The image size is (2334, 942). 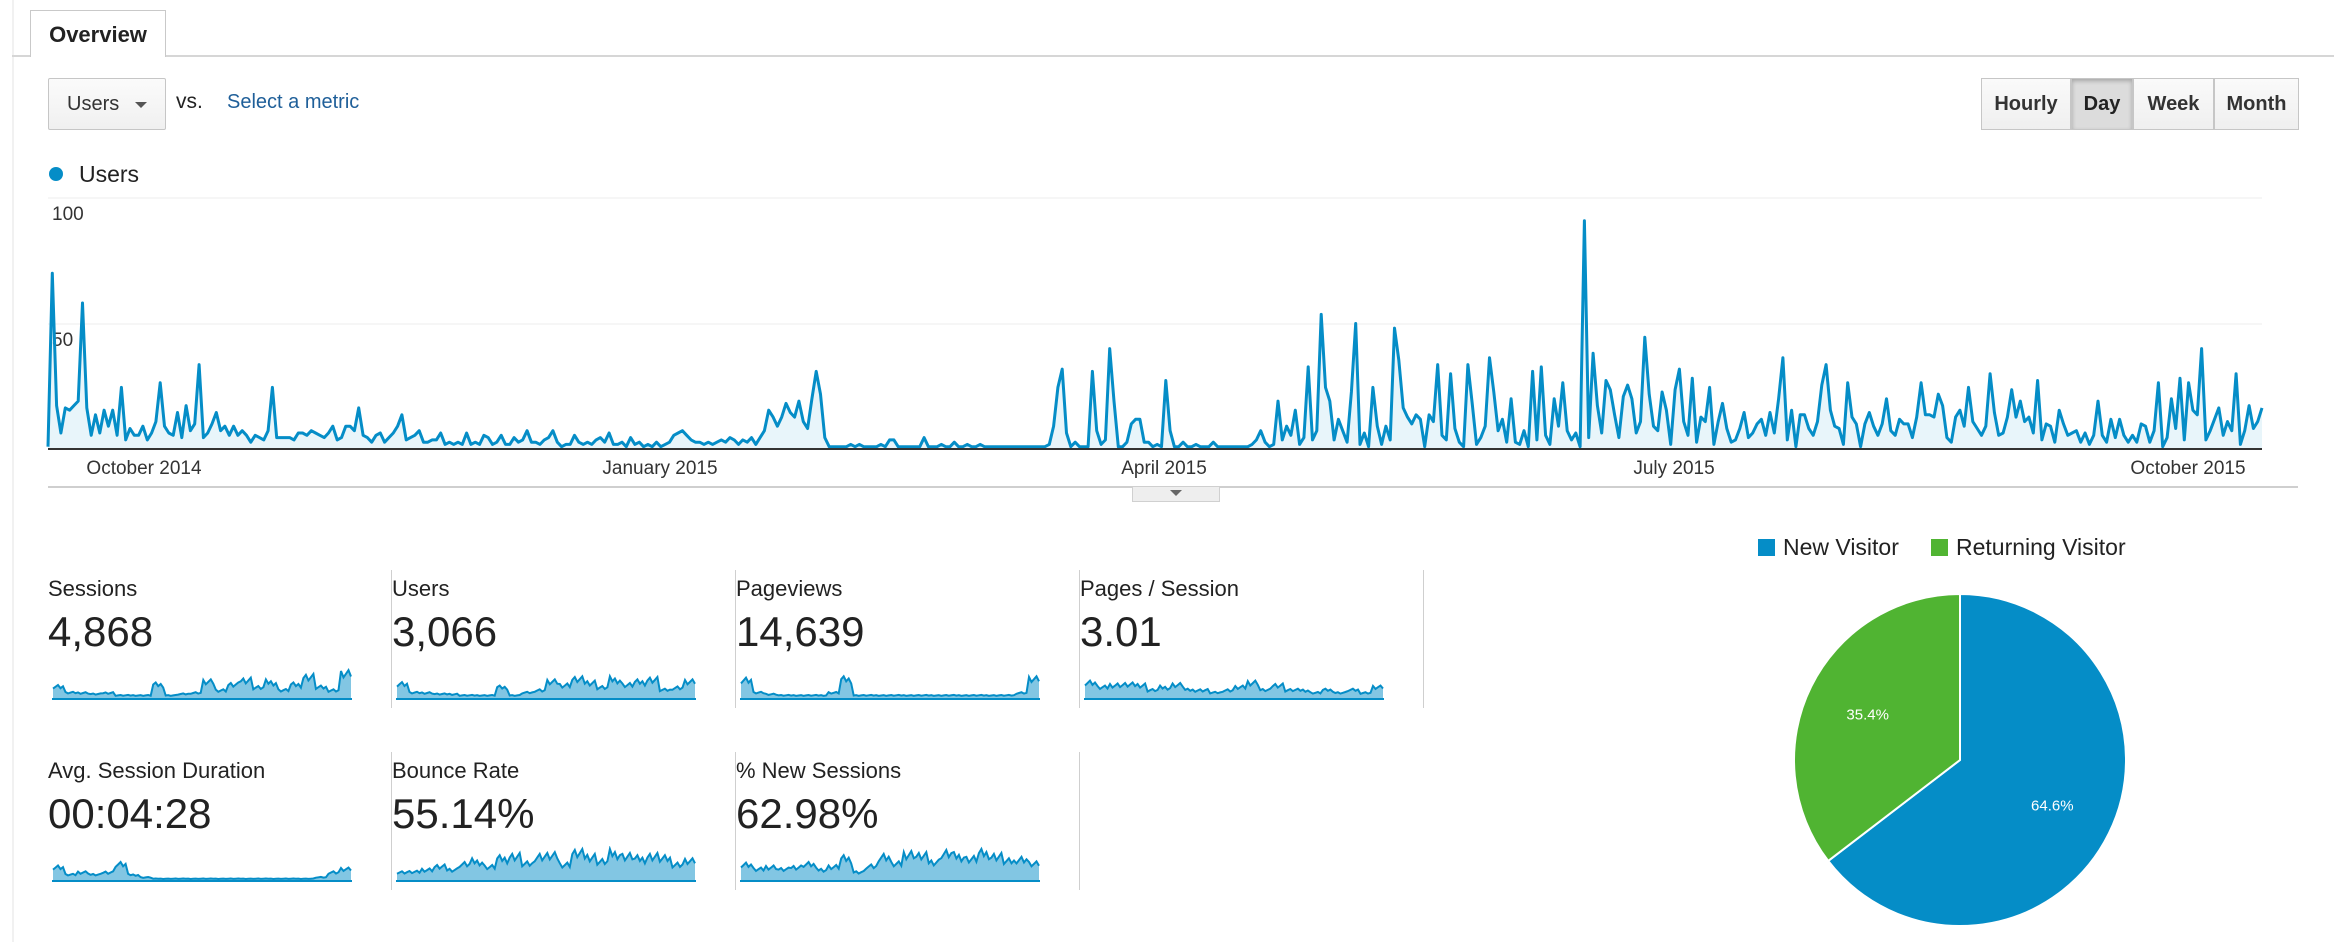 I want to click on users-legend-dot, so click(x=56, y=174).